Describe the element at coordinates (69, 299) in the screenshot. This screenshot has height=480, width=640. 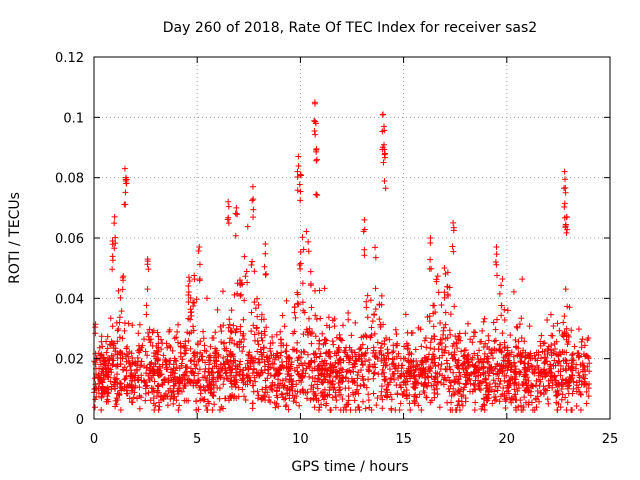
I see `y-tick-label: 0.04` at that location.